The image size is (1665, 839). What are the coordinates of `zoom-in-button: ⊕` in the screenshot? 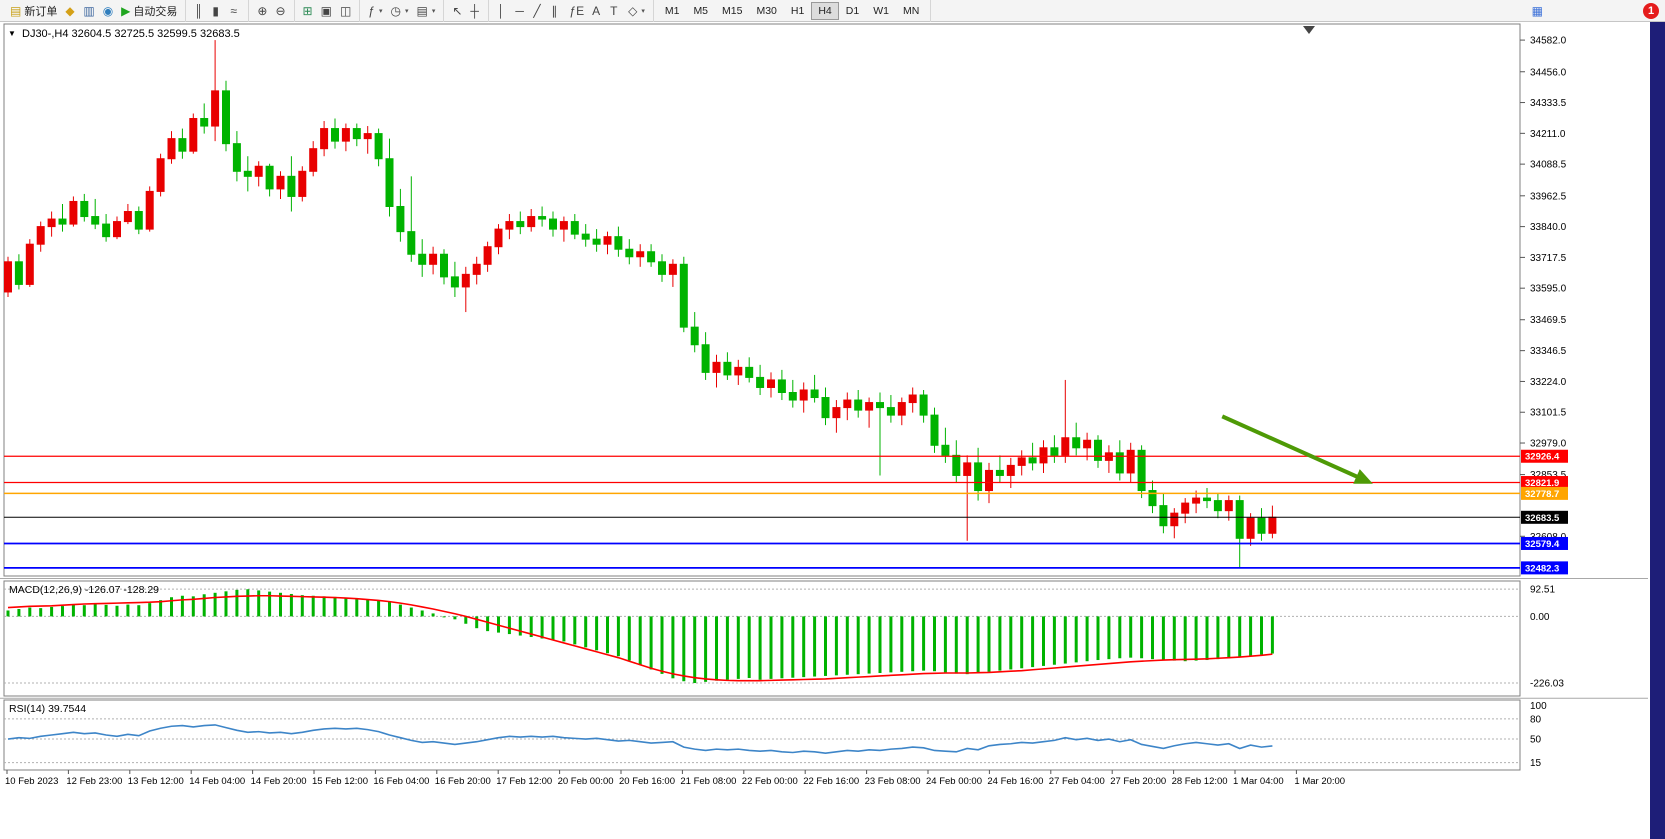 It's located at (262, 11).